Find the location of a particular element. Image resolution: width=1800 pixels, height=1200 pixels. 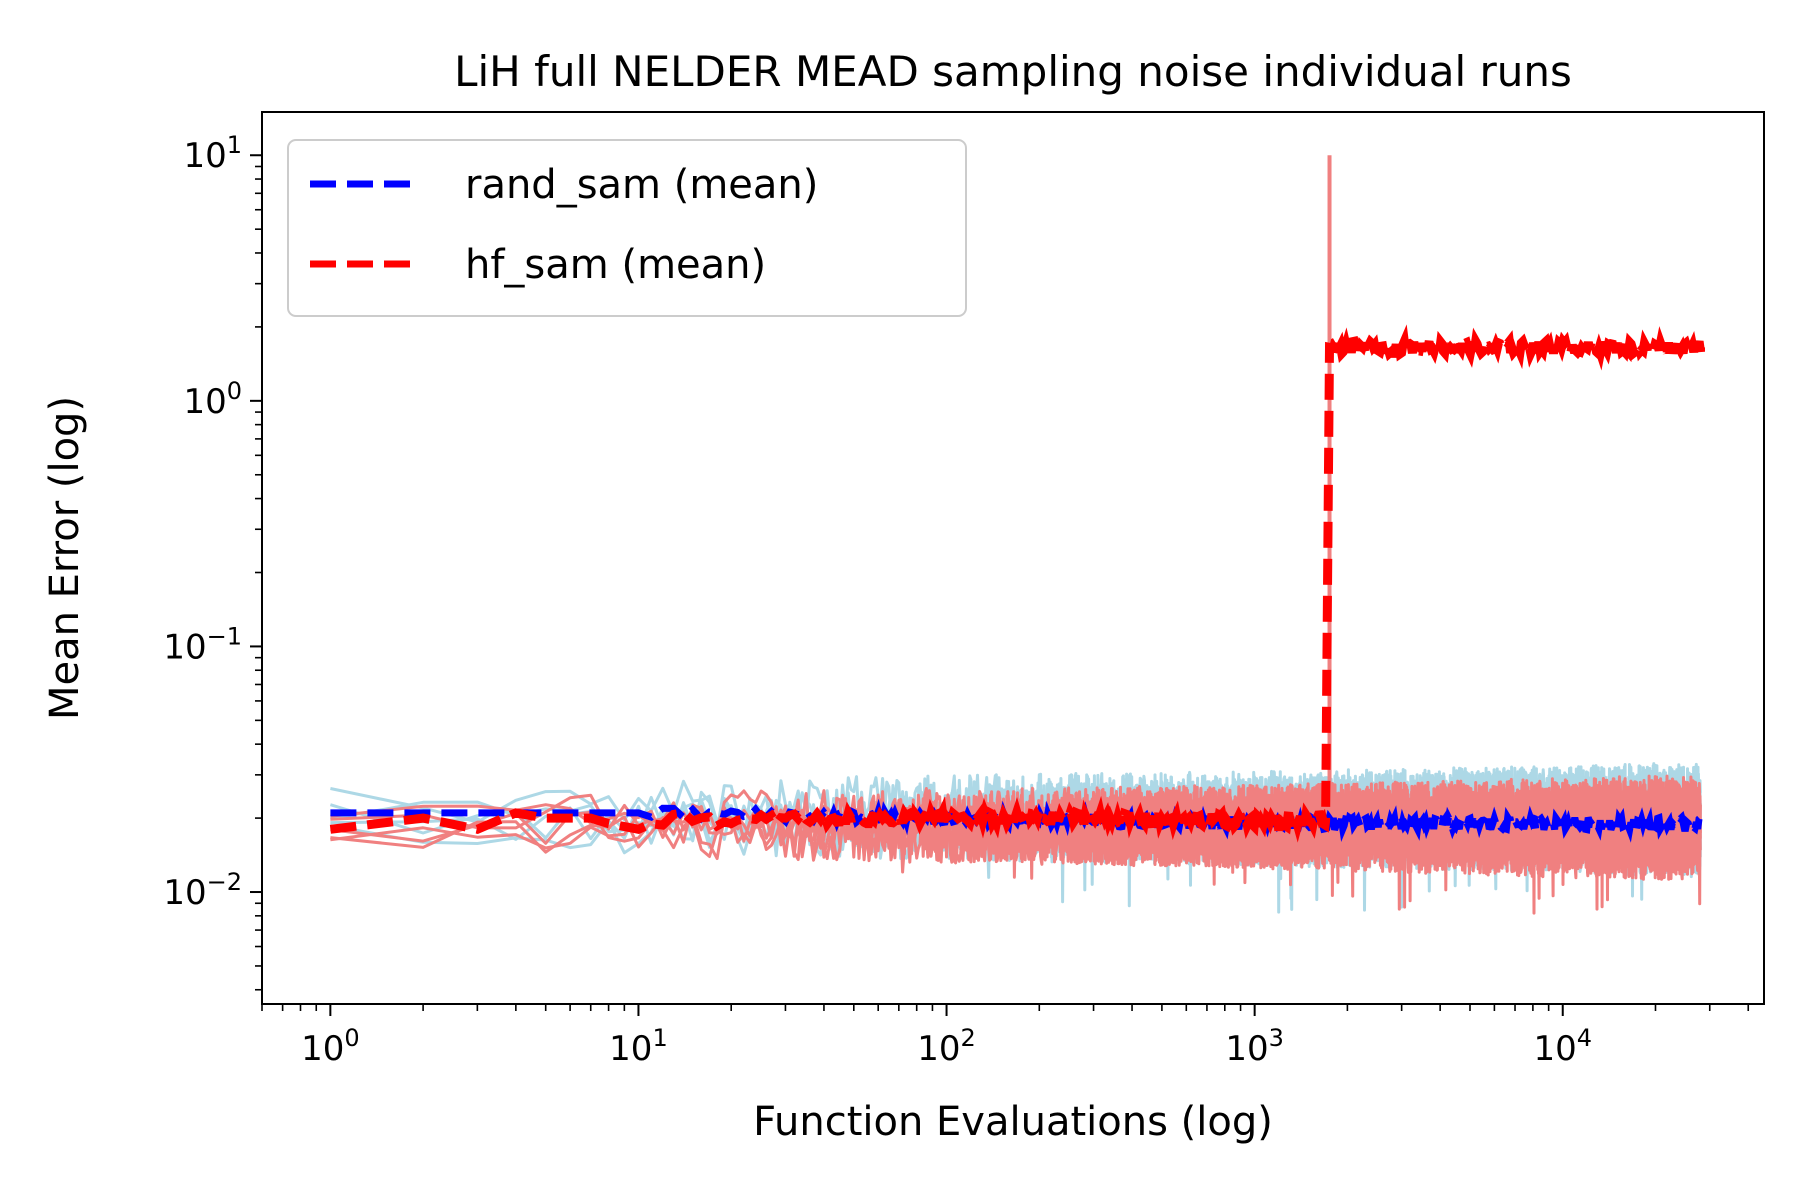

x-tick-label: 10⁴ is located at coordinates (1562, 1046).